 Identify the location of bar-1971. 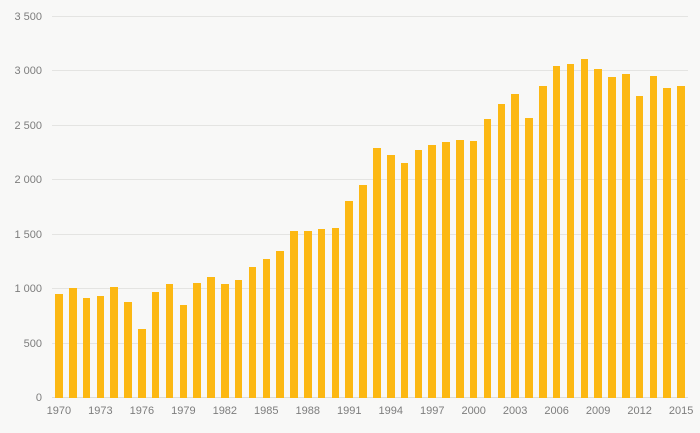
(72, 343).